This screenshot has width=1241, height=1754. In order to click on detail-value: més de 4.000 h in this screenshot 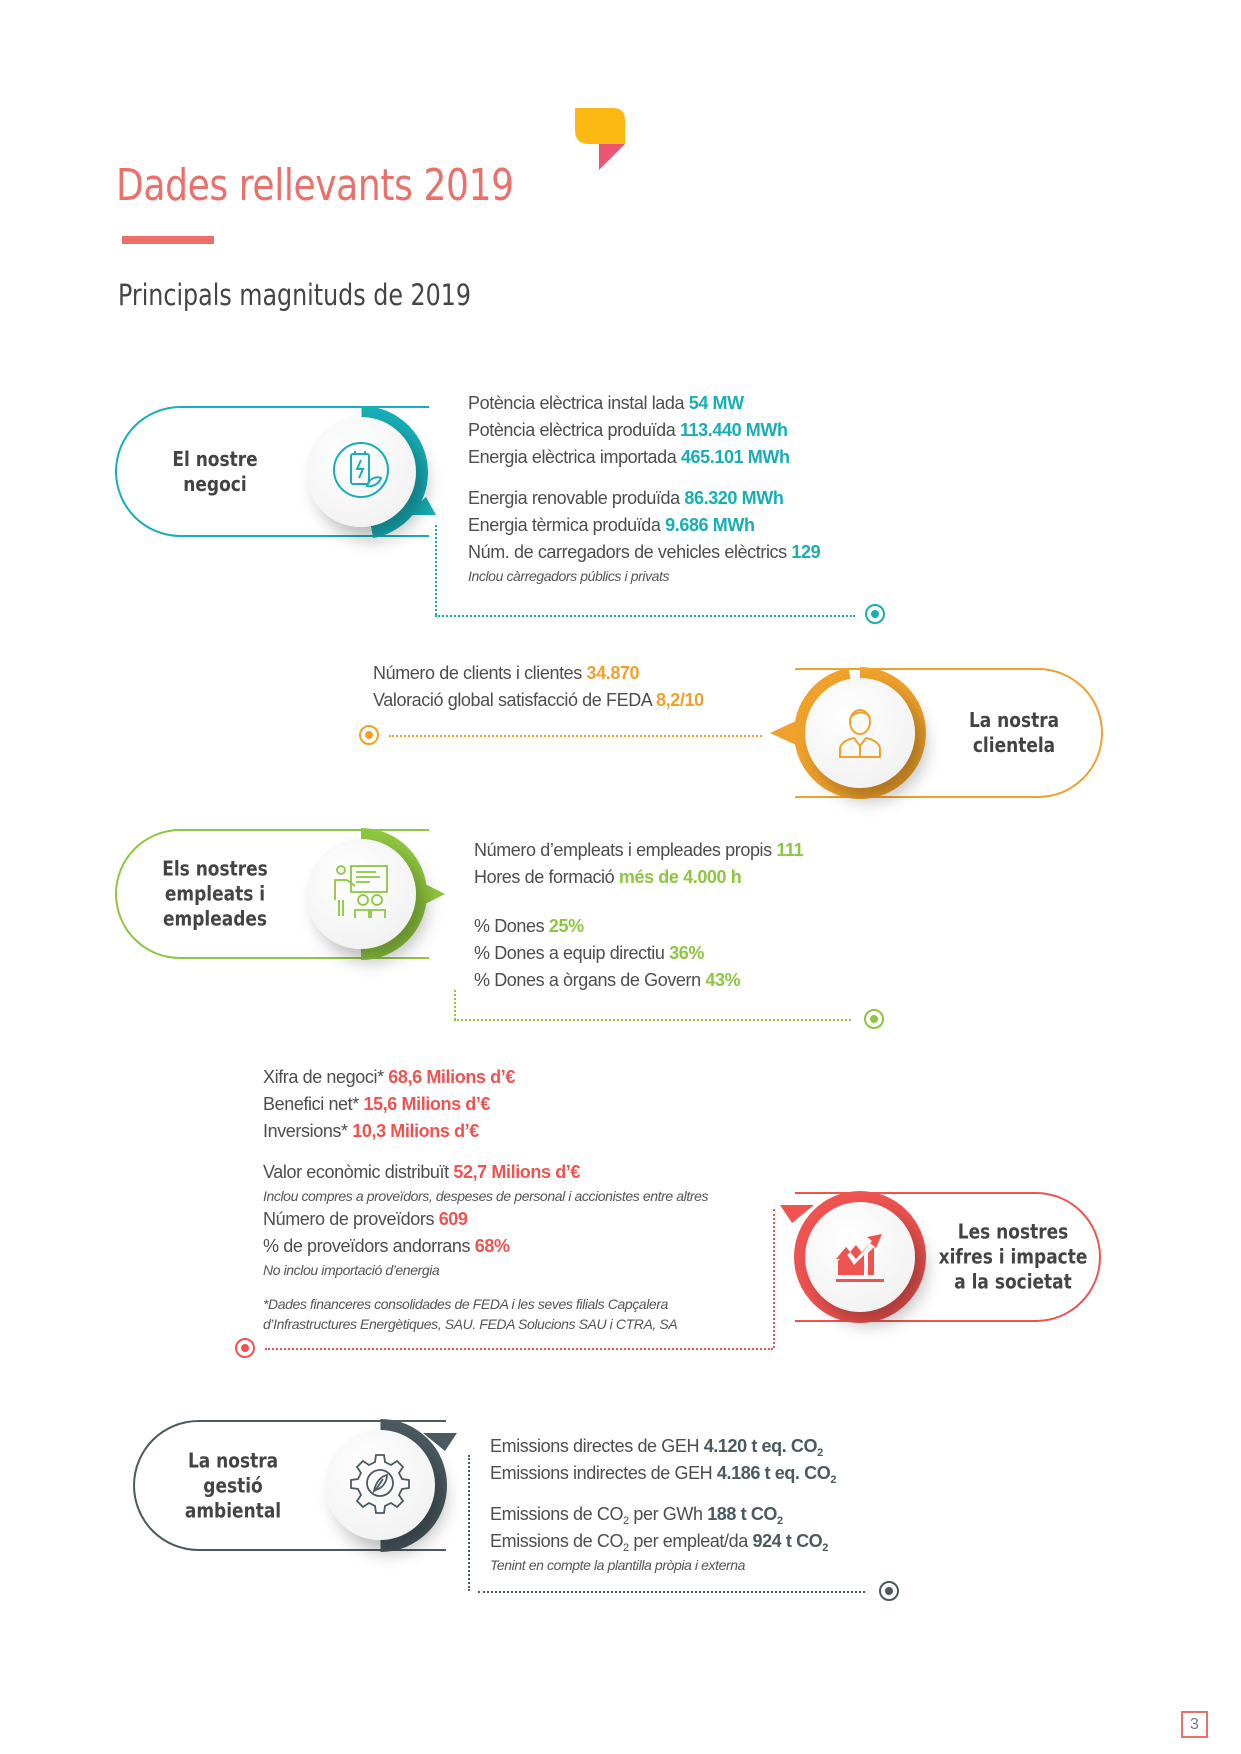, I will do `click(680, 877)`.